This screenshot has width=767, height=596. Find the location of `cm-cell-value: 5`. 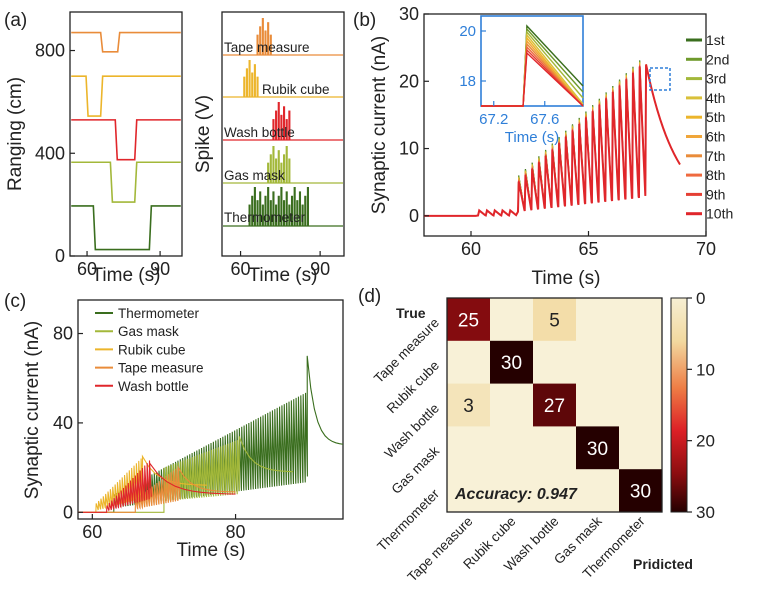

cm-cell-value: 5 is located at coordinates (554, 320).